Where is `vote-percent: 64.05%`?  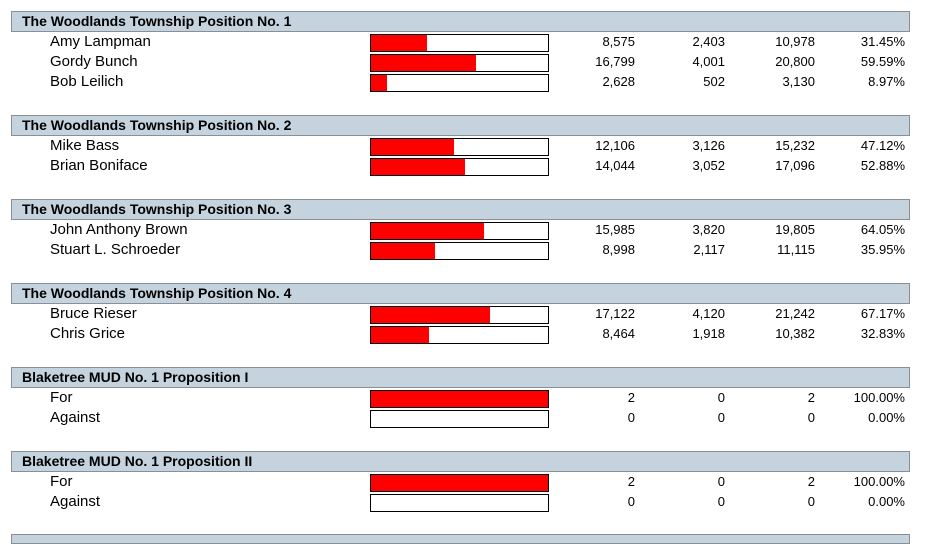 vote-percent: 64.05% is located at coordinates (882, 229).